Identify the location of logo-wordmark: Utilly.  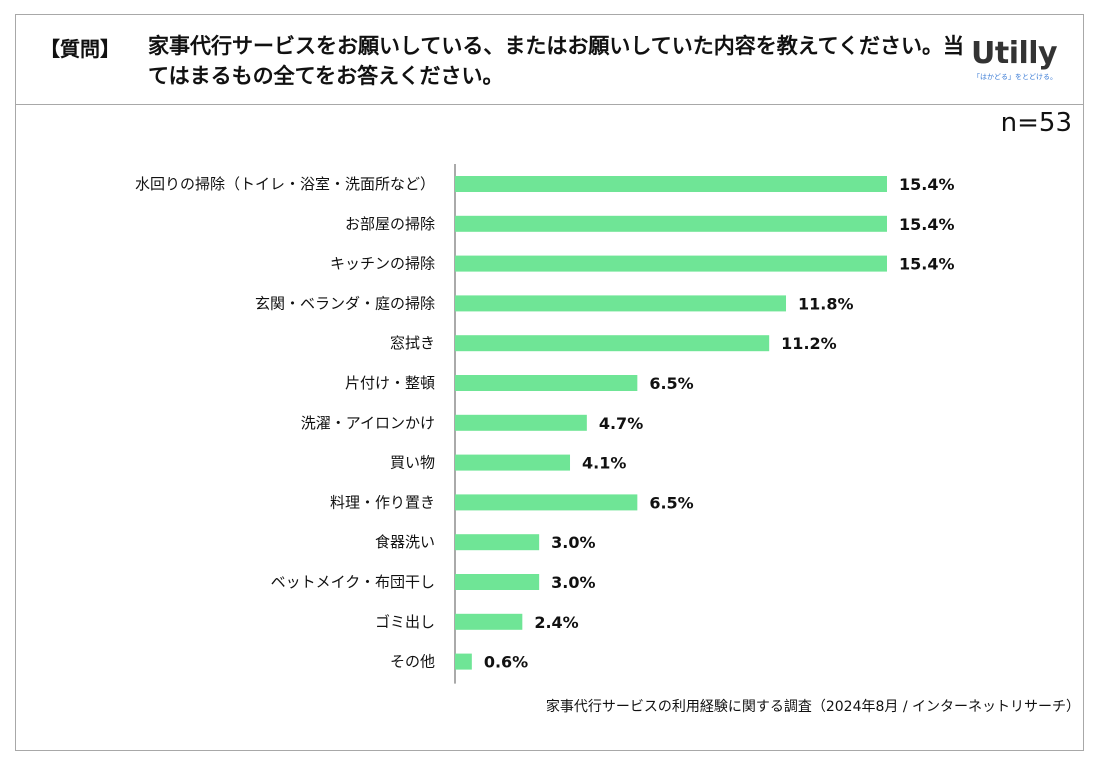
(1014, 53).